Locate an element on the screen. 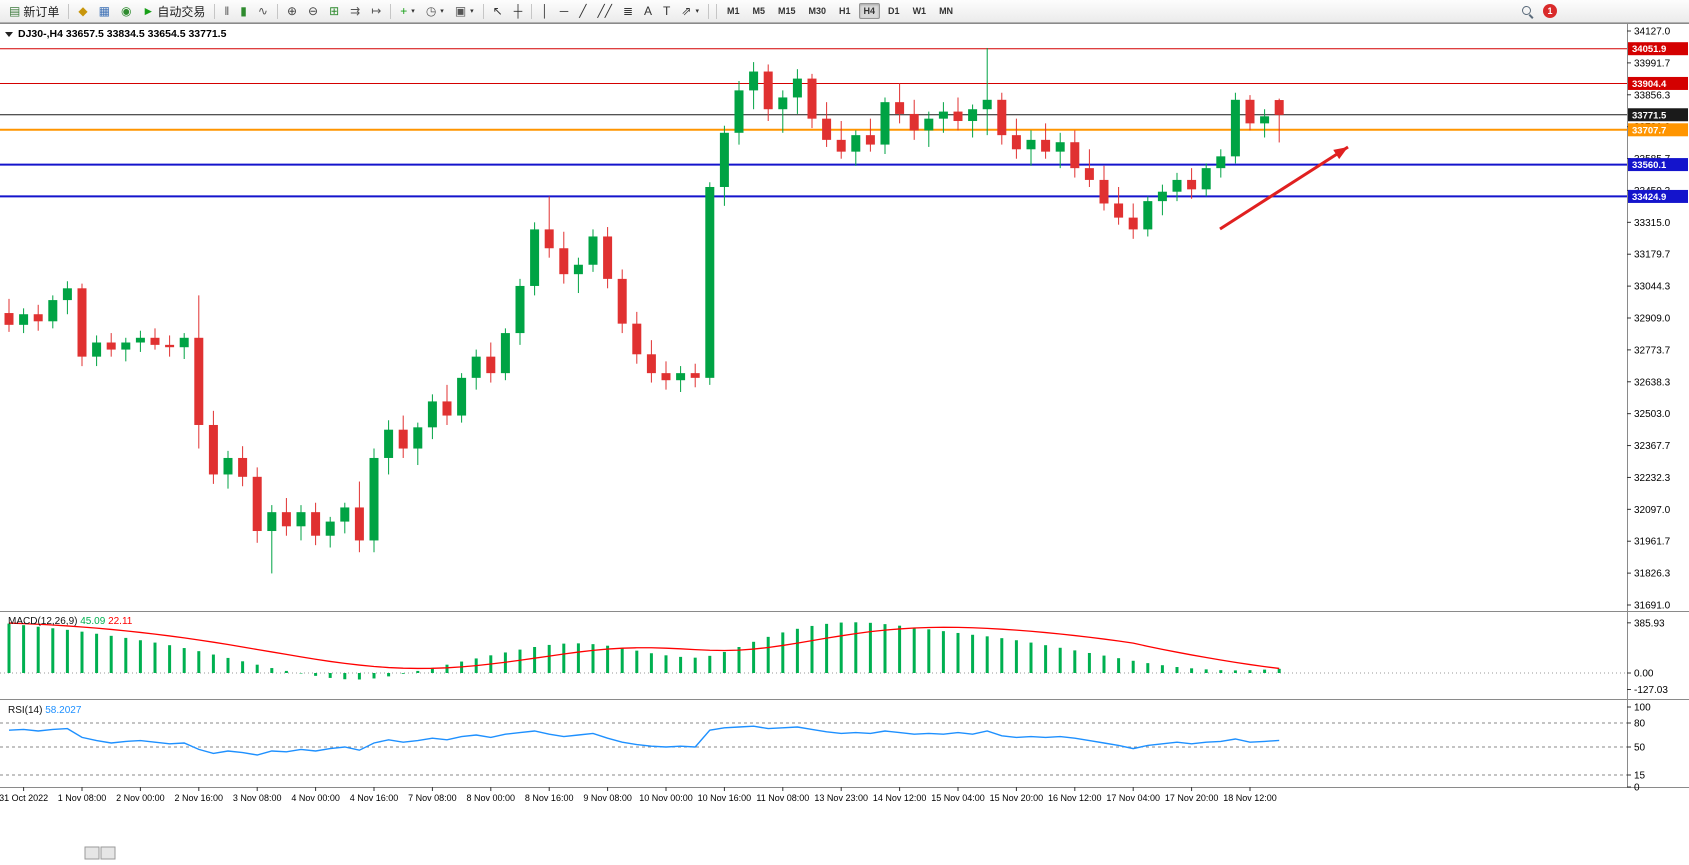 This screenshot has width=1689, height=865. crosshair-button: ┼ is located at coordinates (518, 11).